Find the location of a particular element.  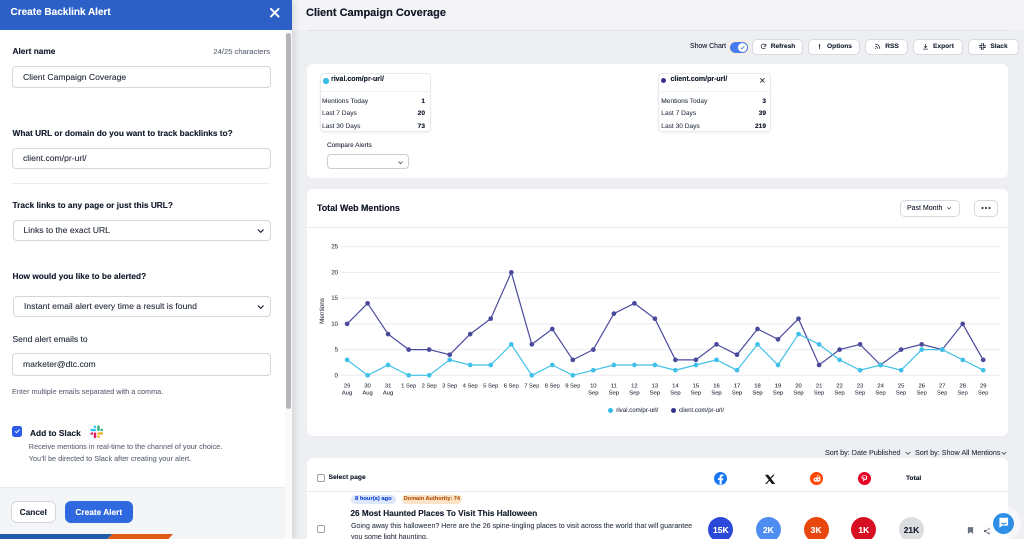

svg-text: 5 is located at coordinates (337, 351).